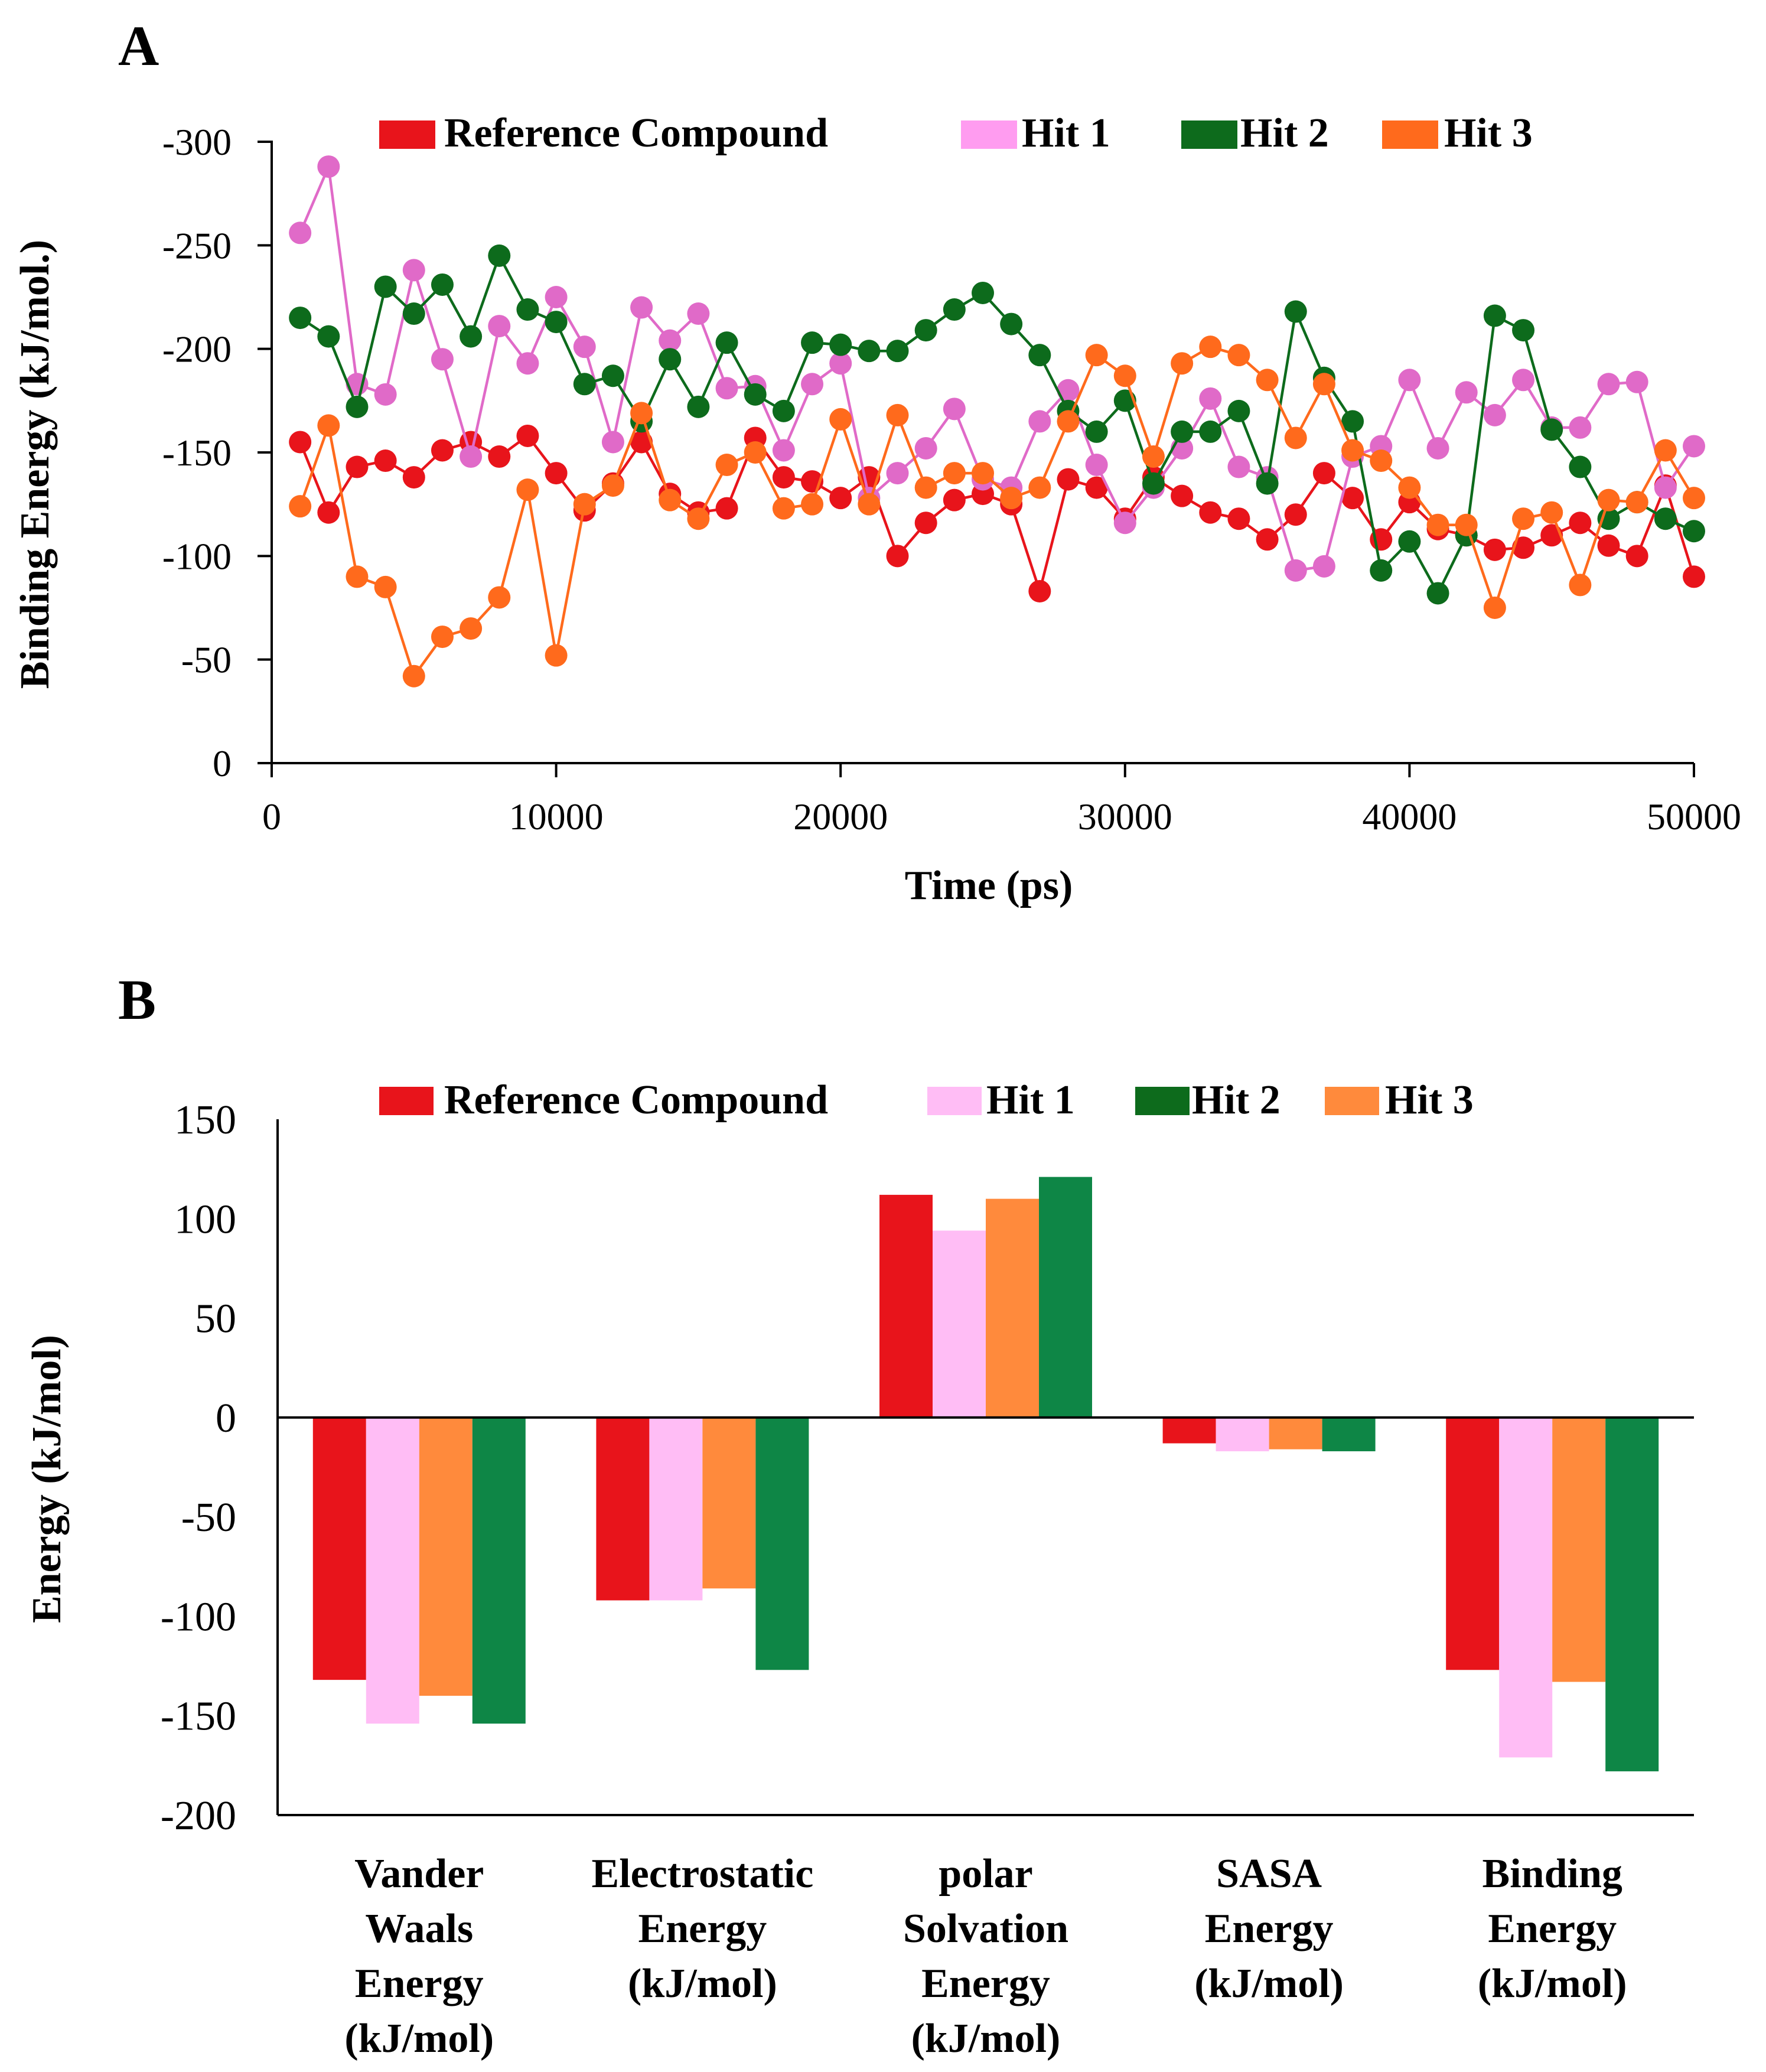  What do you see at coordinates (406, 1101) in the screenshot?
I see `legend-swatch-reference-compound` at bounding box center [406, 1101].